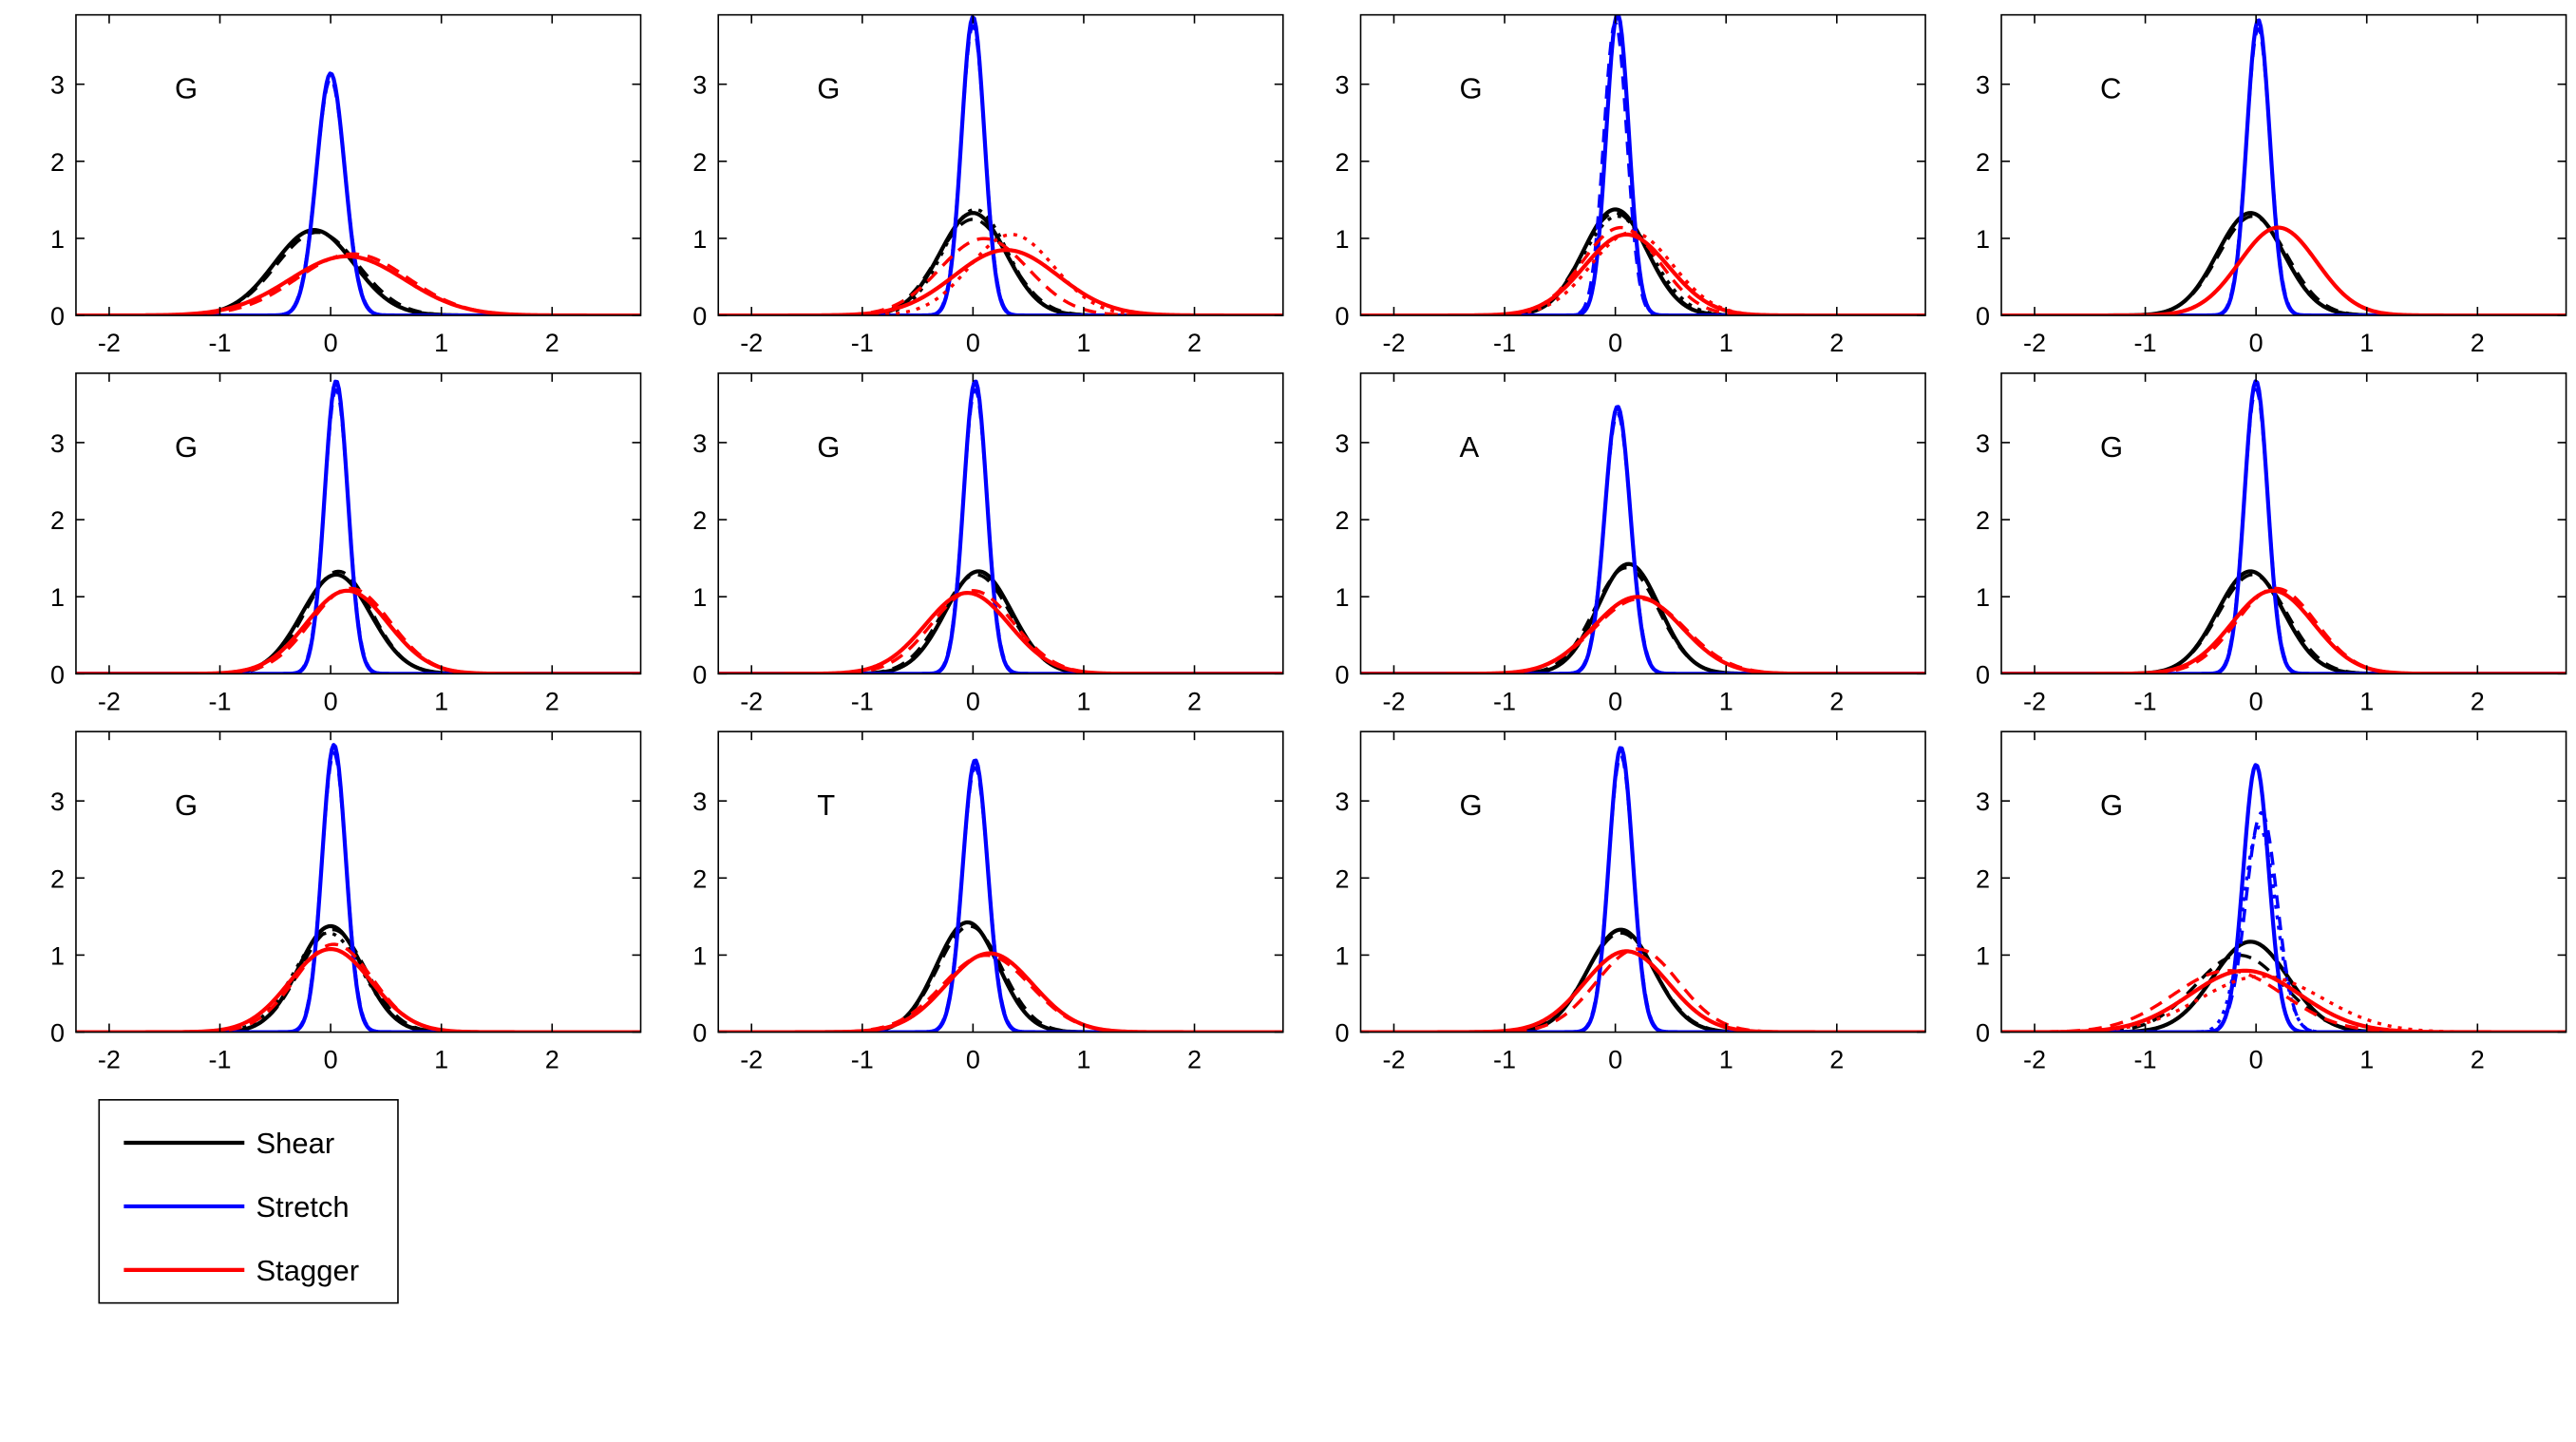 This screenshot has width=2576, height=1442. I want to click on subplot-9: -2 -1 0 1 2 0 1 2 3 G, so click(346, 902).